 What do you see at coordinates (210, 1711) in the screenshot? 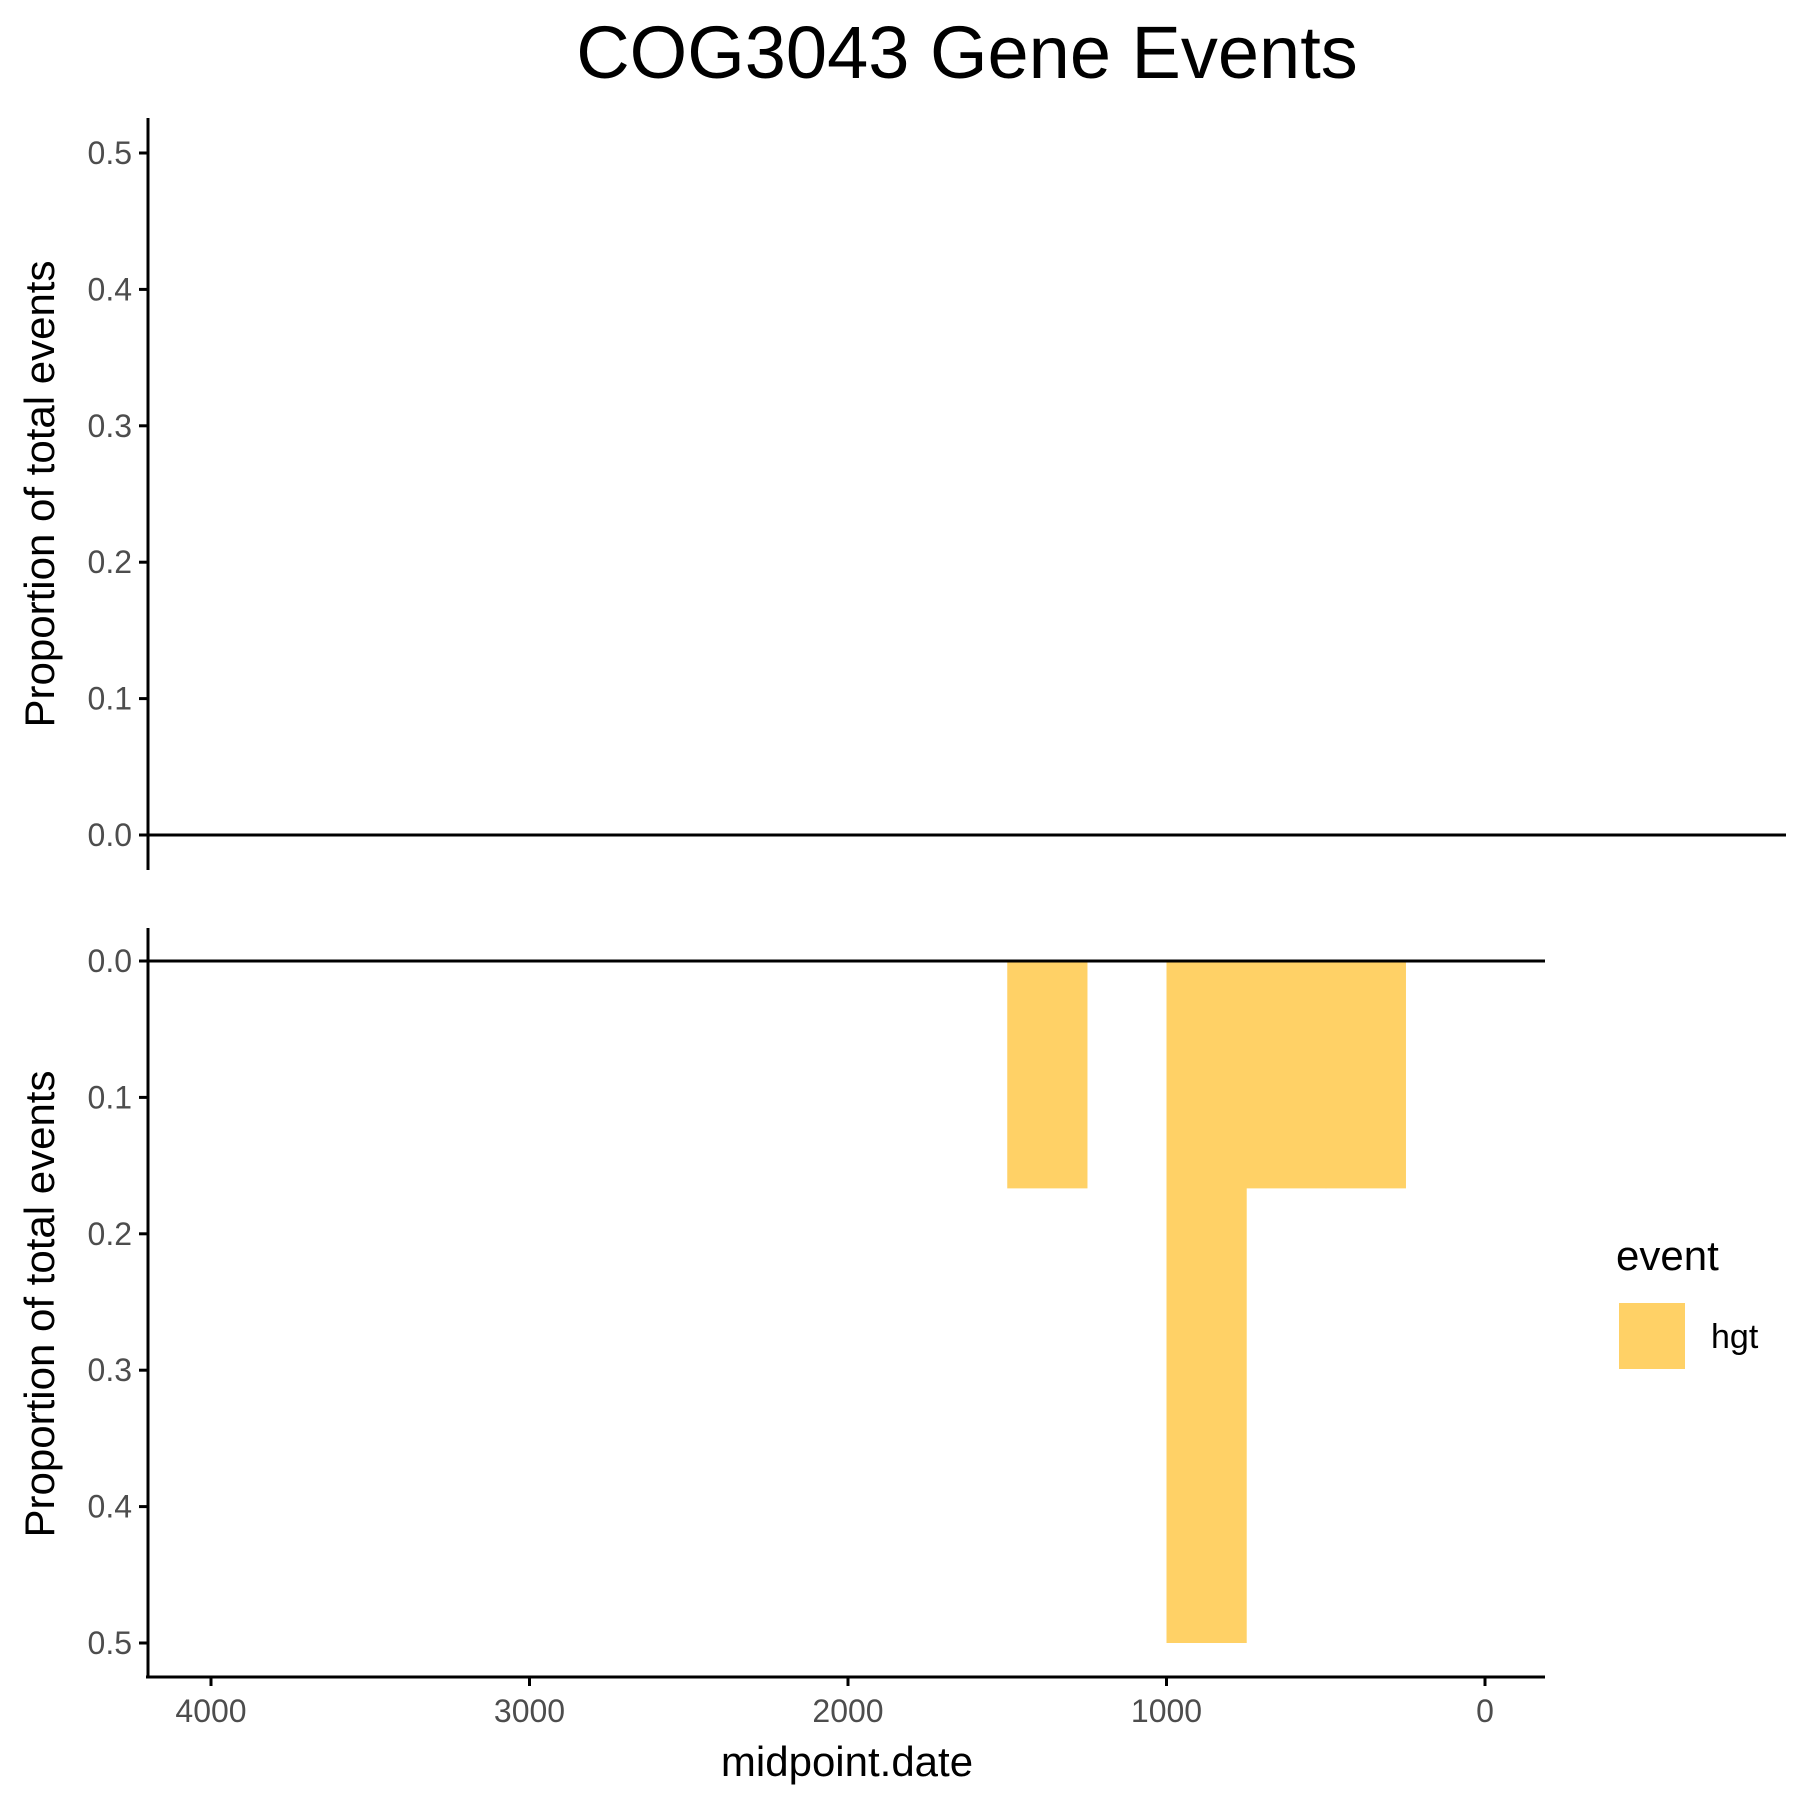
I see `x-tick-label: 4000` at bounding box center [210, 1711].